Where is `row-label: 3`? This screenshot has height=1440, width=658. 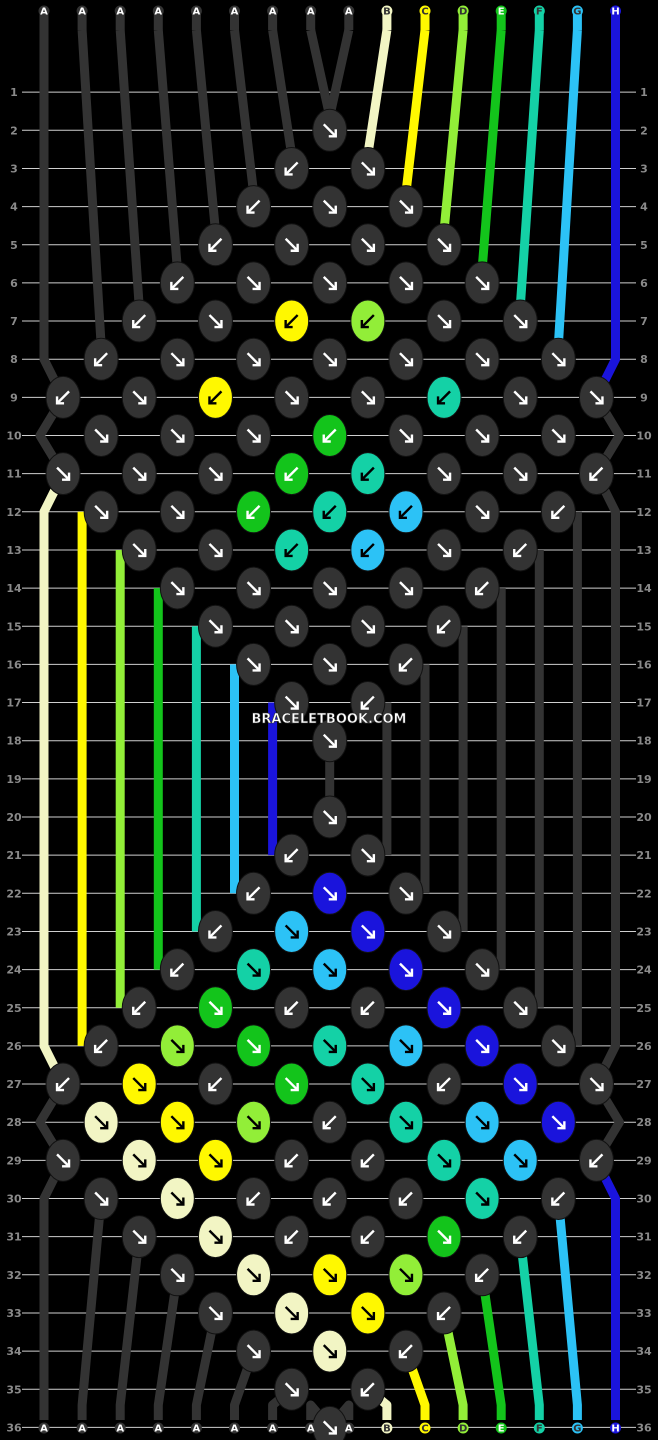 row-label: 3 is located at coordinates (644, 168).